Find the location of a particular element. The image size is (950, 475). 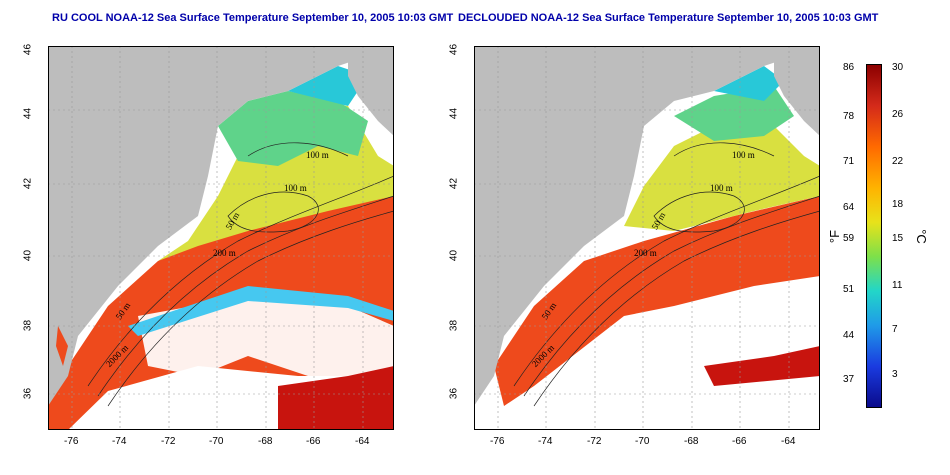

fahrenheit-tick: 71 is located at coordinates (849, 161).